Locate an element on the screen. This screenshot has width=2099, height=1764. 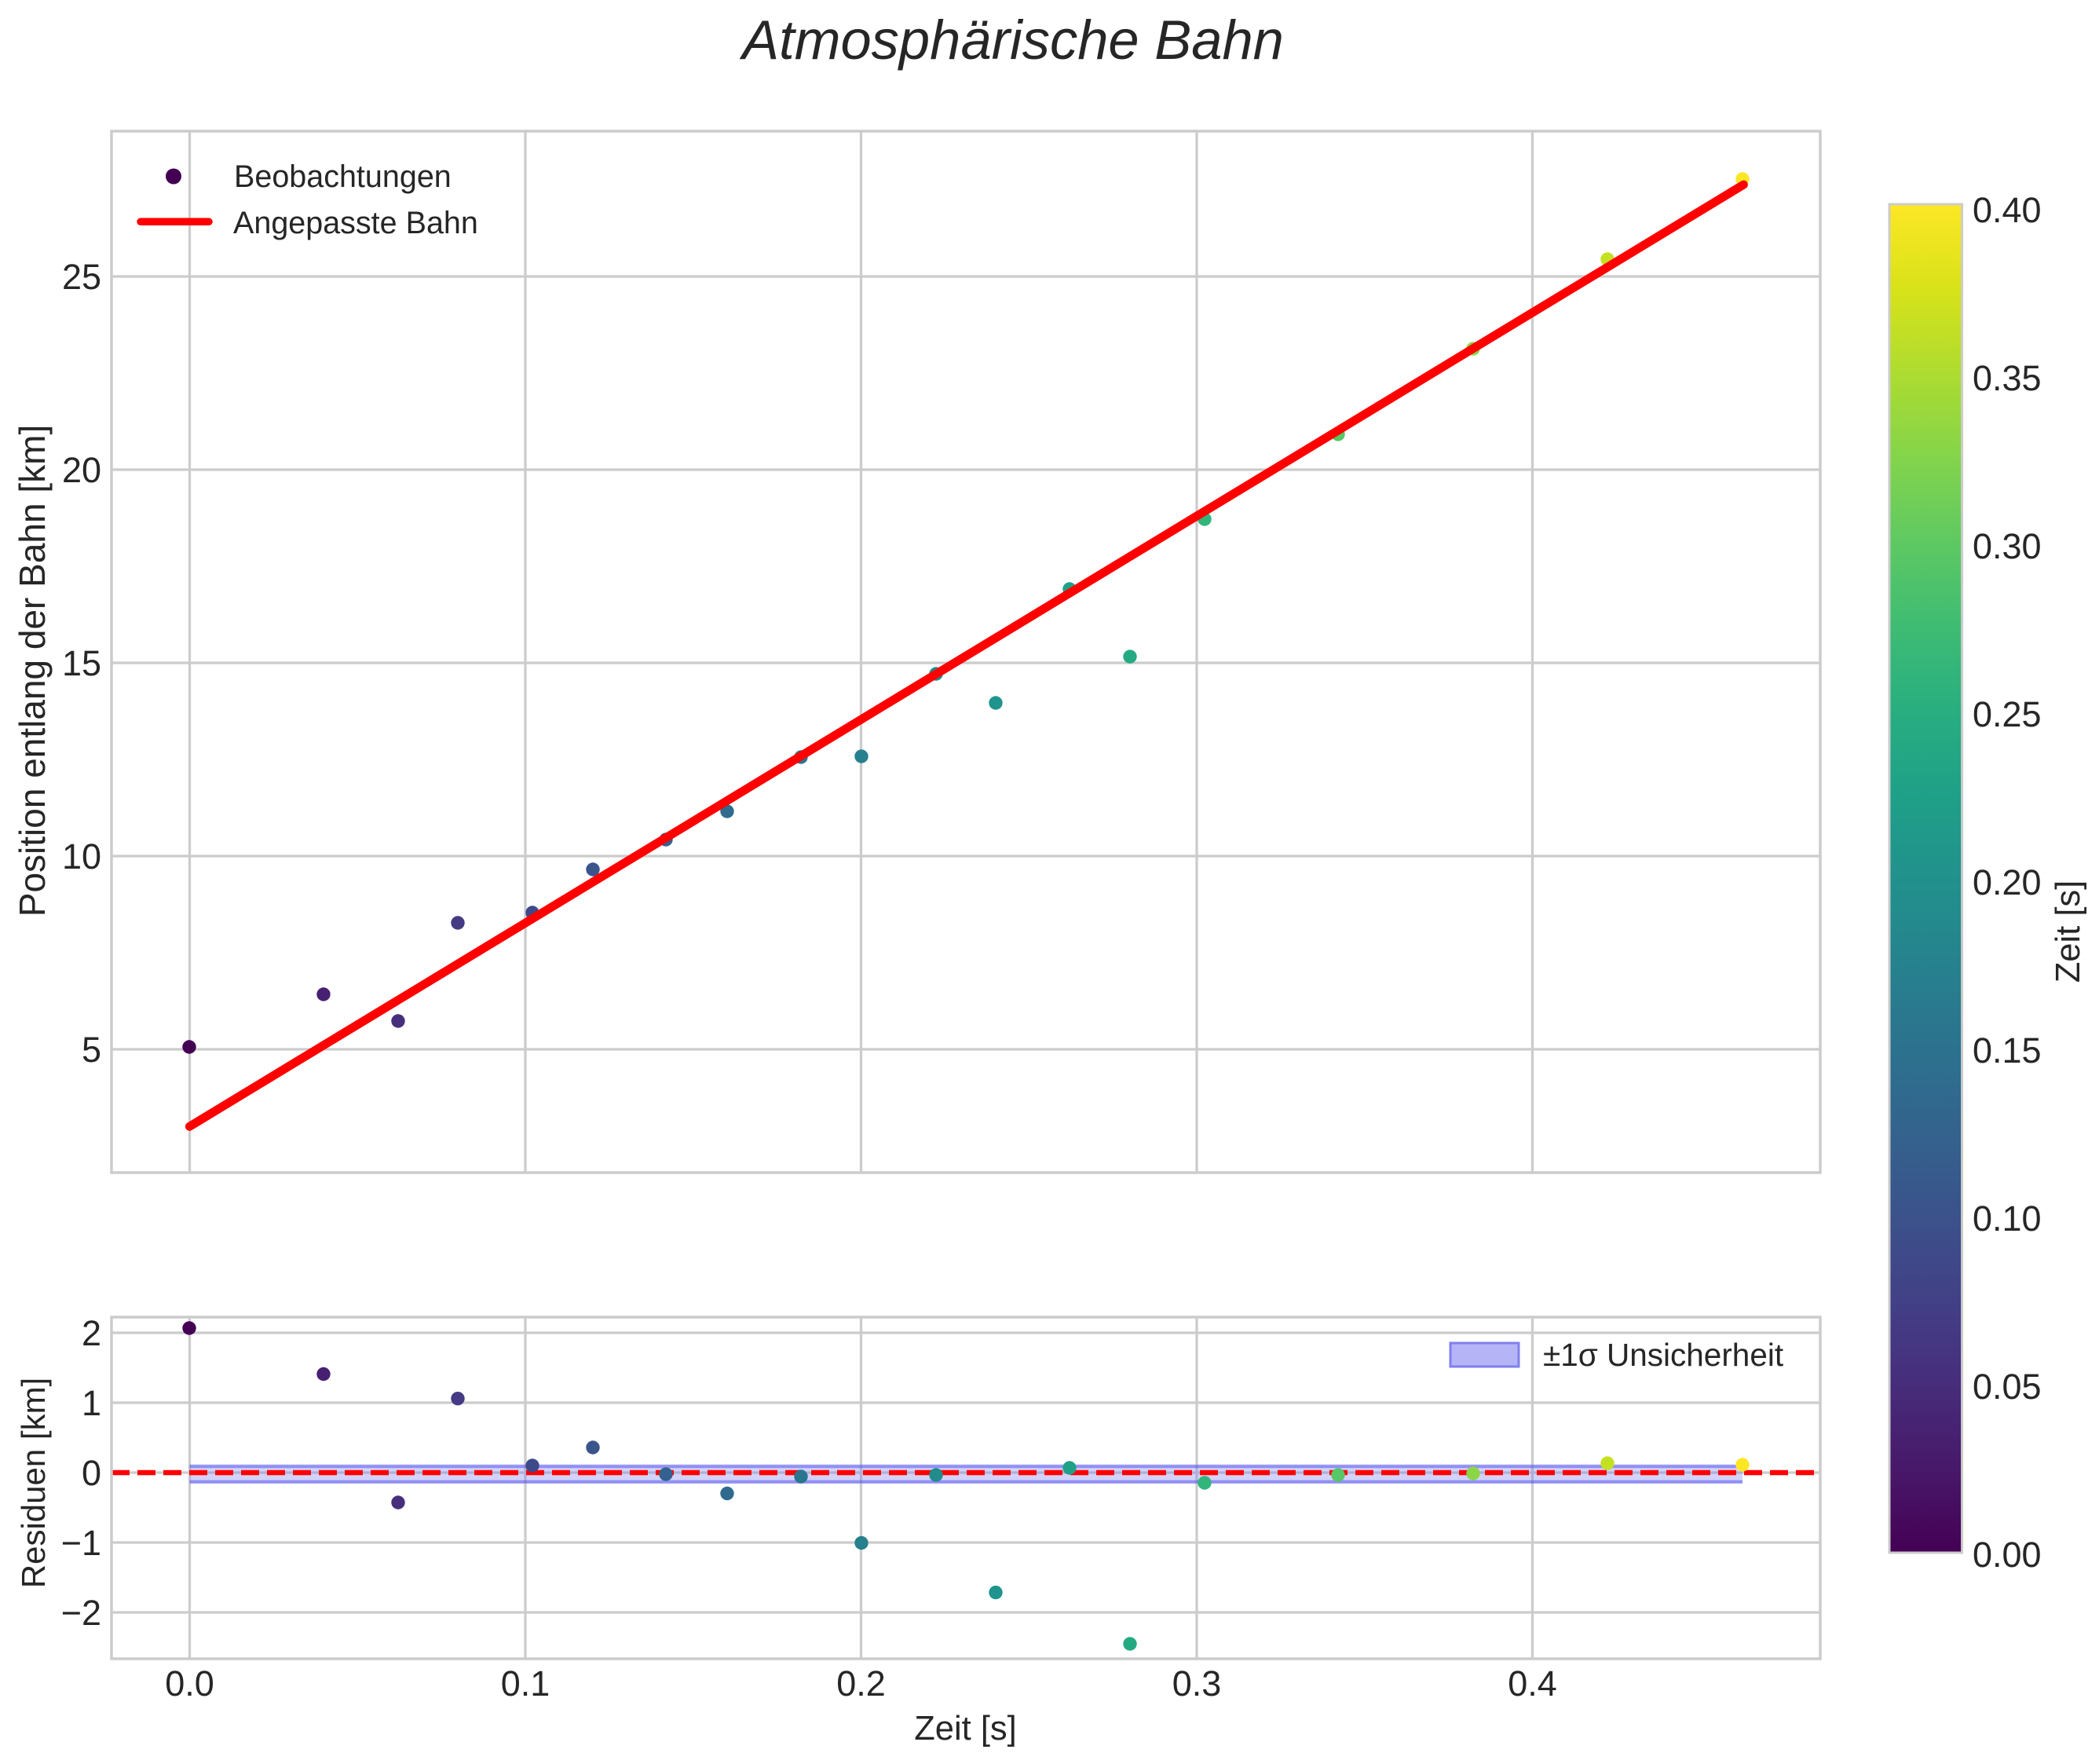
svg-text: 0.2 is located at coordinates (861, 1683).